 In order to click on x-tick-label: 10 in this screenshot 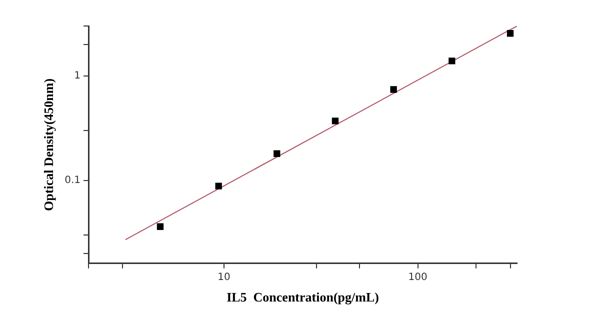, I will do `click(224, 277)`.